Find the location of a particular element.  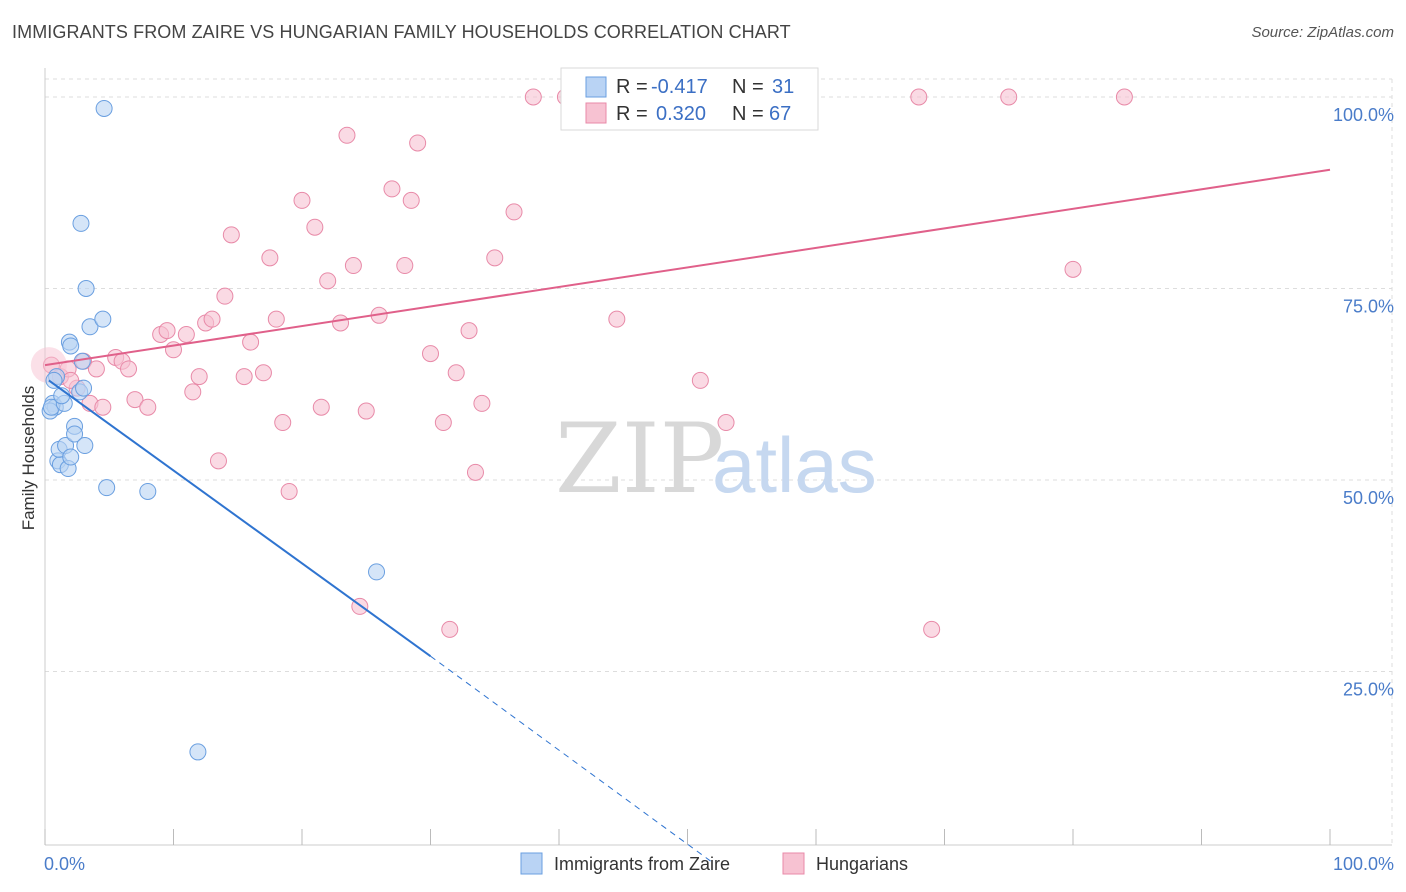

x-tick-label-0: 0.0% is located at coordinates (64, 864).